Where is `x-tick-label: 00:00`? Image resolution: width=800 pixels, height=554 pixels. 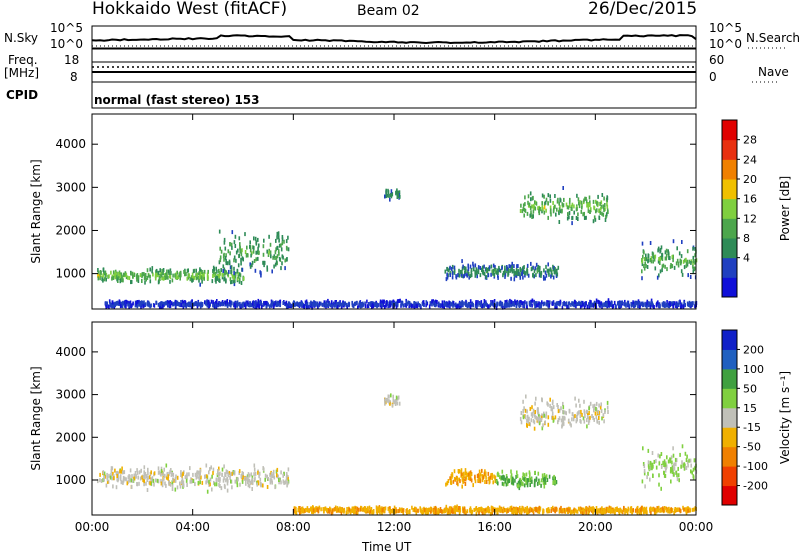
x-tick-label: 00:00 is located at coordinates (696, 527).